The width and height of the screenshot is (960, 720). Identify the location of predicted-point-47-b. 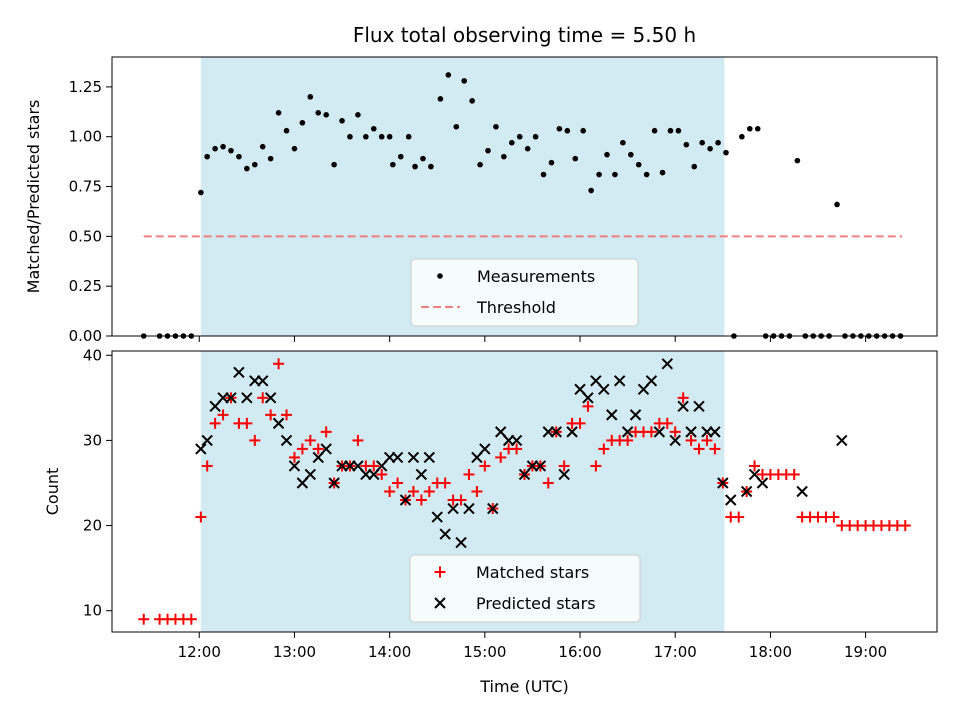
(572, 432).